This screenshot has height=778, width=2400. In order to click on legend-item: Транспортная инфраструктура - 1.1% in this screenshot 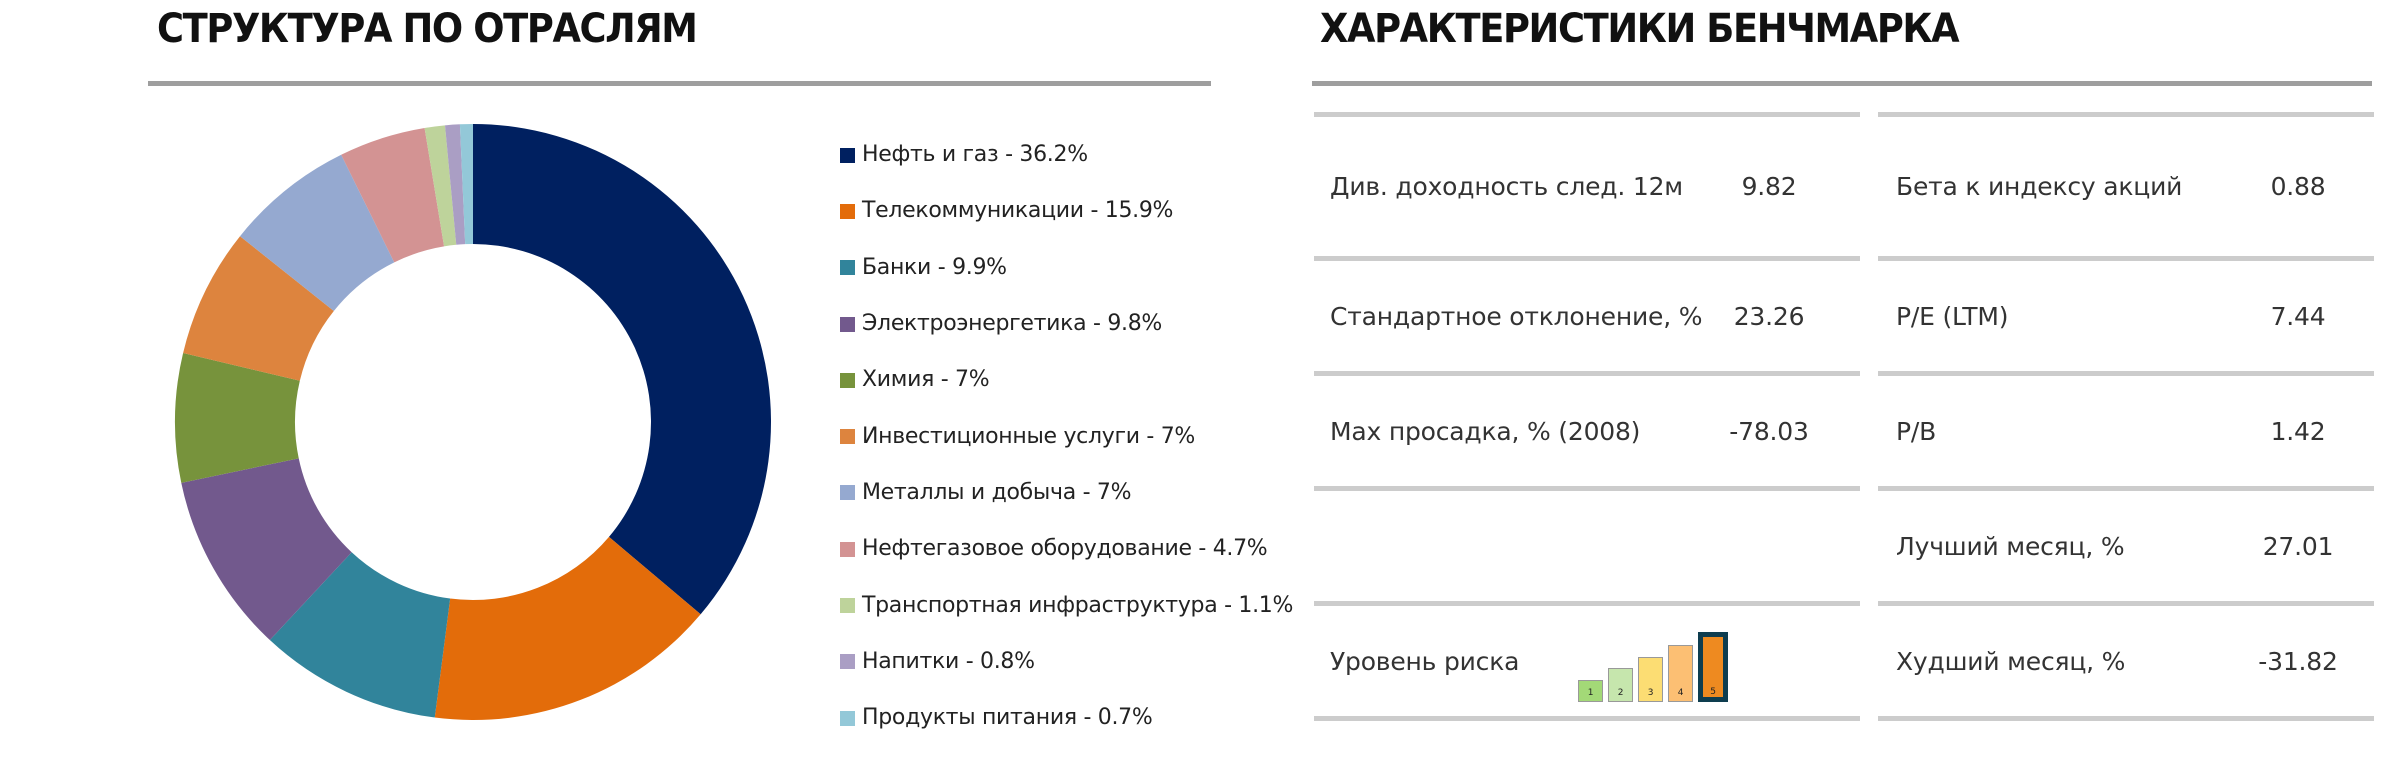, I will do `click(1080, 605)`.